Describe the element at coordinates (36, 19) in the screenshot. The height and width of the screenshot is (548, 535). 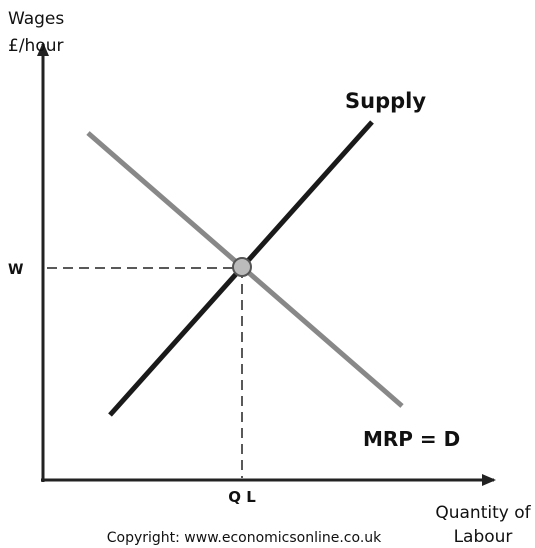
I see `y-axis-label: Wages` at that location.